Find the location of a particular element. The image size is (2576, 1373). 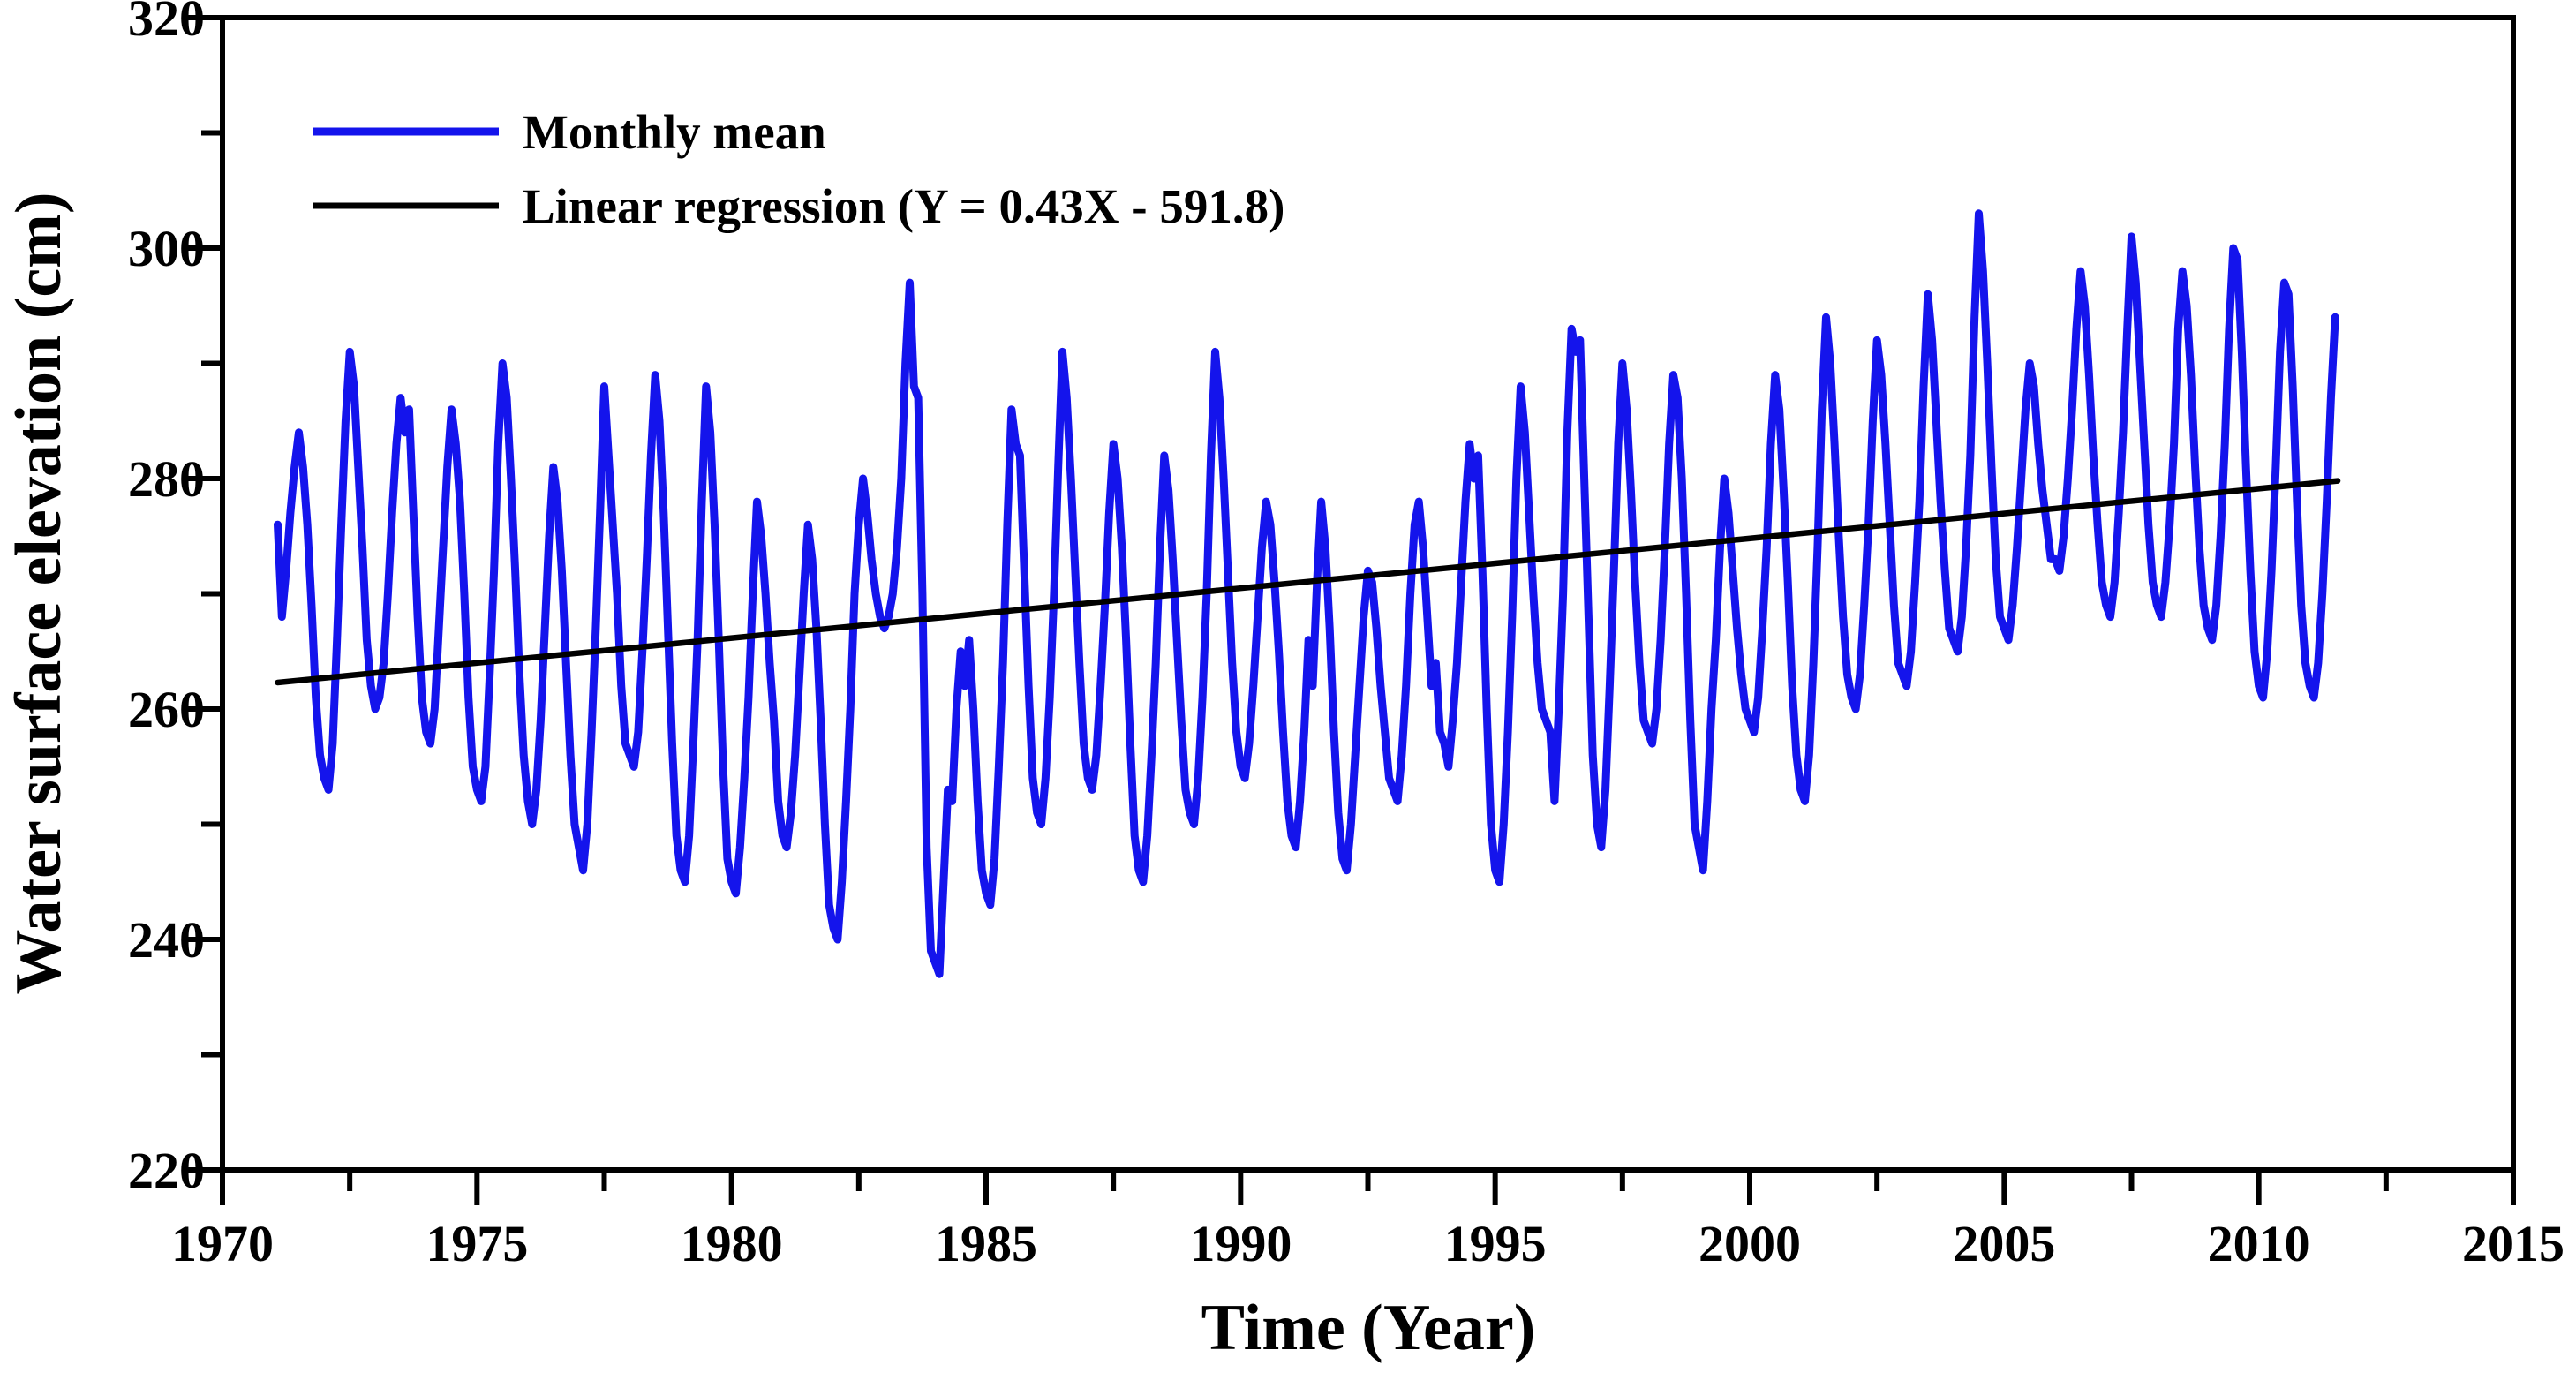

x-axis: 1970 1975 1980 1985 1990 1995 2000 2005 2010 2015 is located at coordinates (1368, 1221).